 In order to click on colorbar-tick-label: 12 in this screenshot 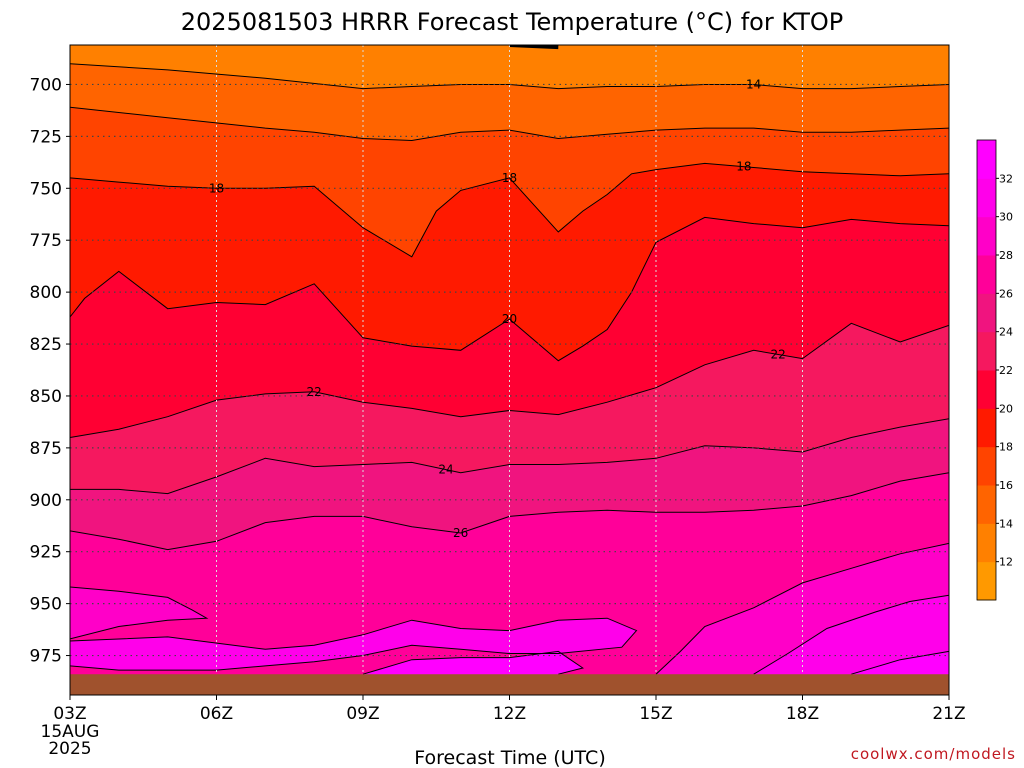, I will do `click(1006, 562)`.